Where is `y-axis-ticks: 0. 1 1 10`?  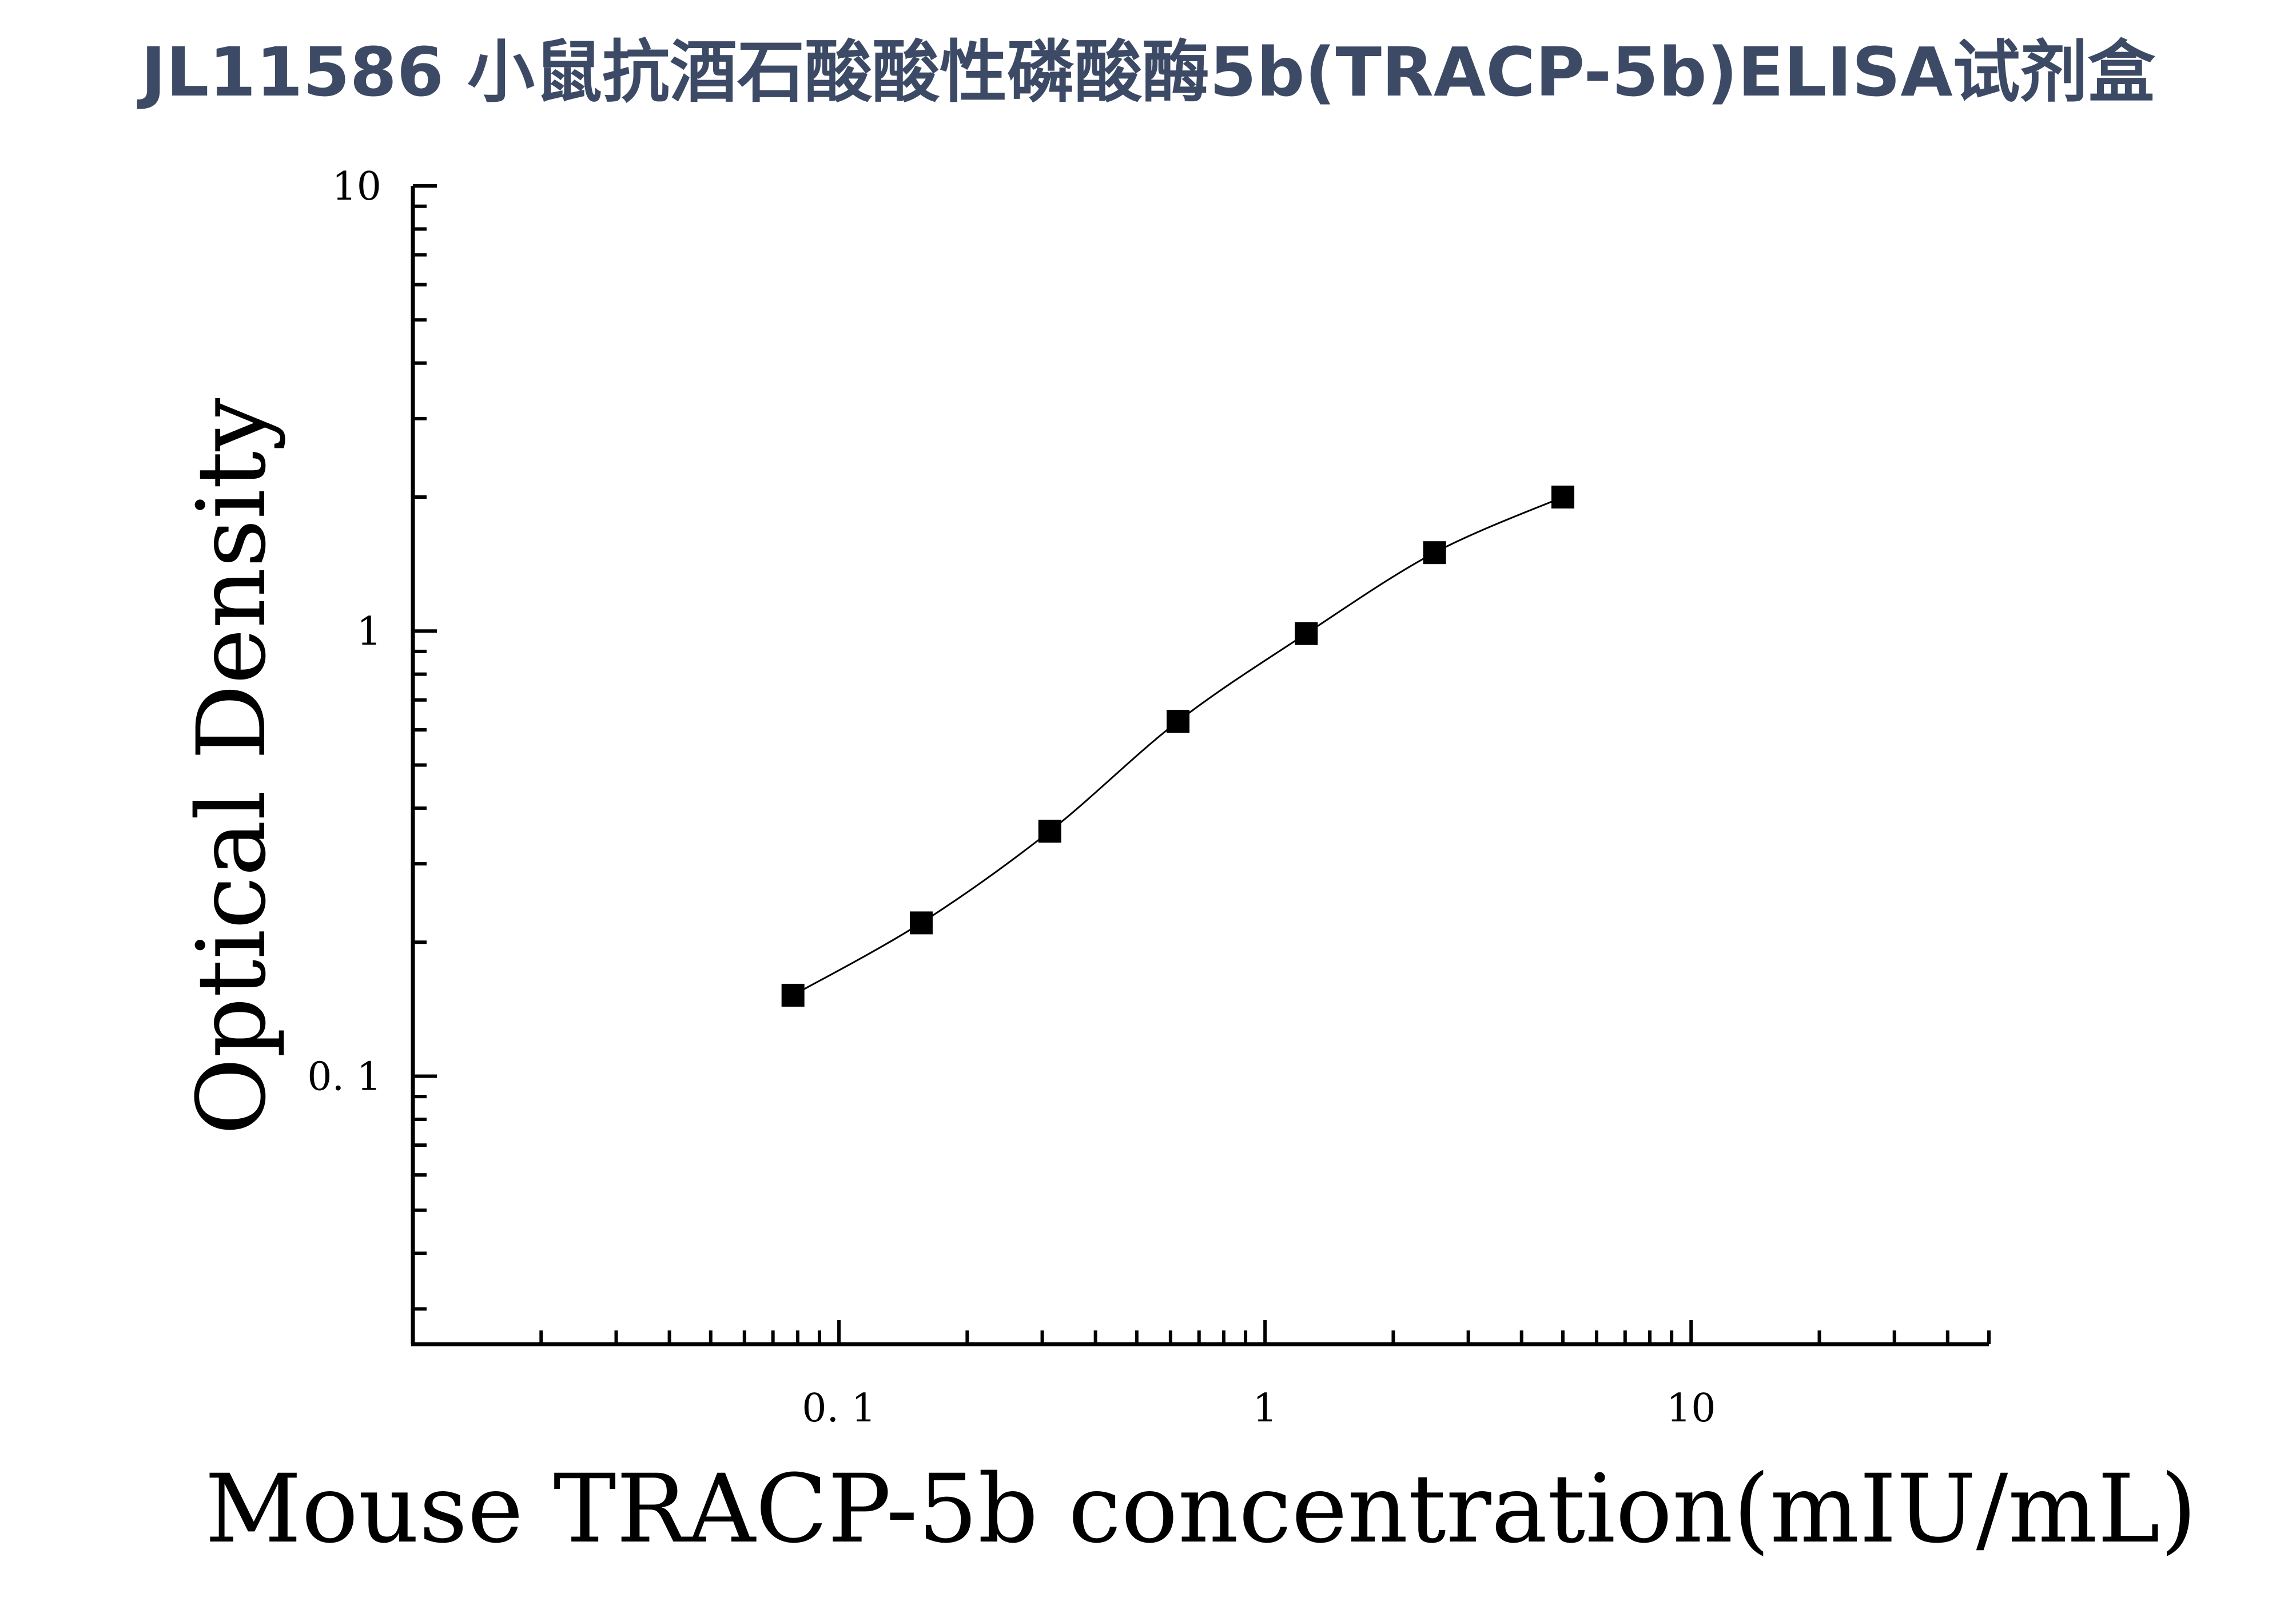
y-axis-ticks: 0. 1 1 10 is located at coordinates (372, 737).